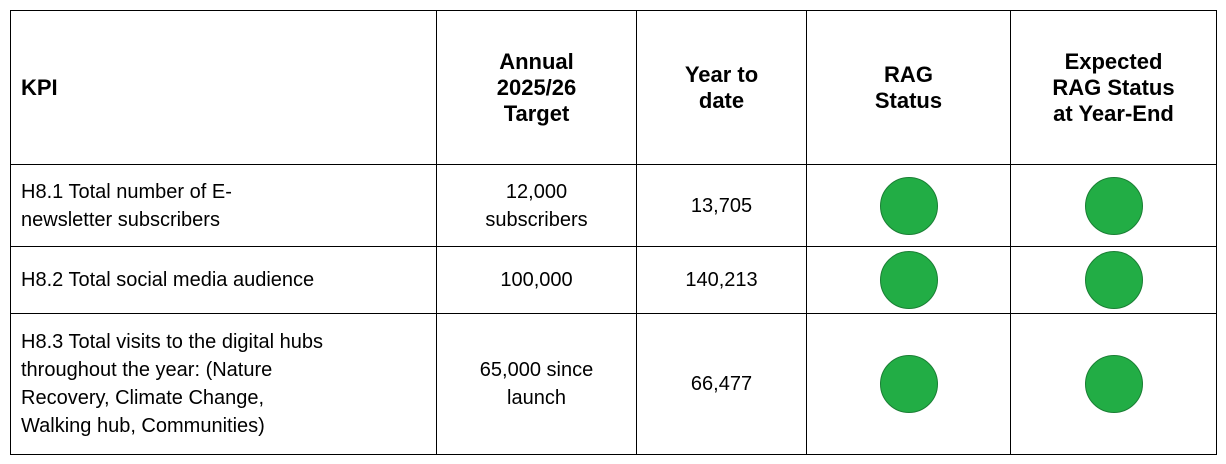 The image size is (1226, 464). What do you see at coordinates (168, 280) in the screenshot?
I see `cell-text: H8.2 Total social media audience` at bounding box center [168, 280].